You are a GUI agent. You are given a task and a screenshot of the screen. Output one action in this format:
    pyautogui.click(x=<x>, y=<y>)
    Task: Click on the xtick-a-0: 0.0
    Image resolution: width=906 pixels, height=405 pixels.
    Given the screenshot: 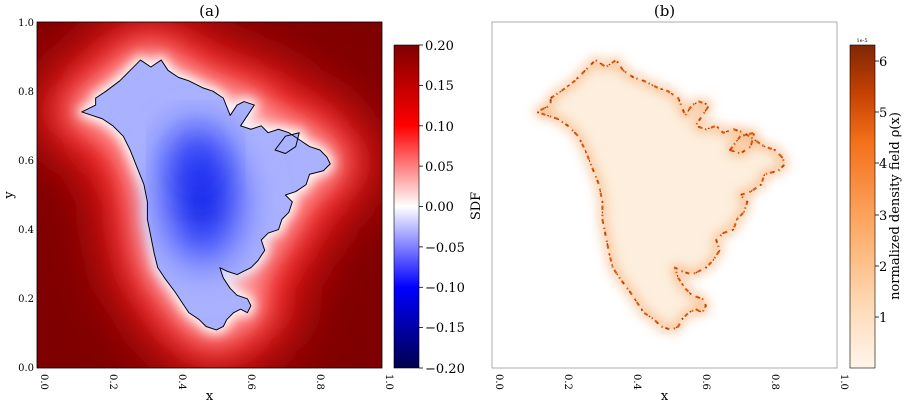 What is the action you would take?
    pyautogui.click(x=43, y=382)
    